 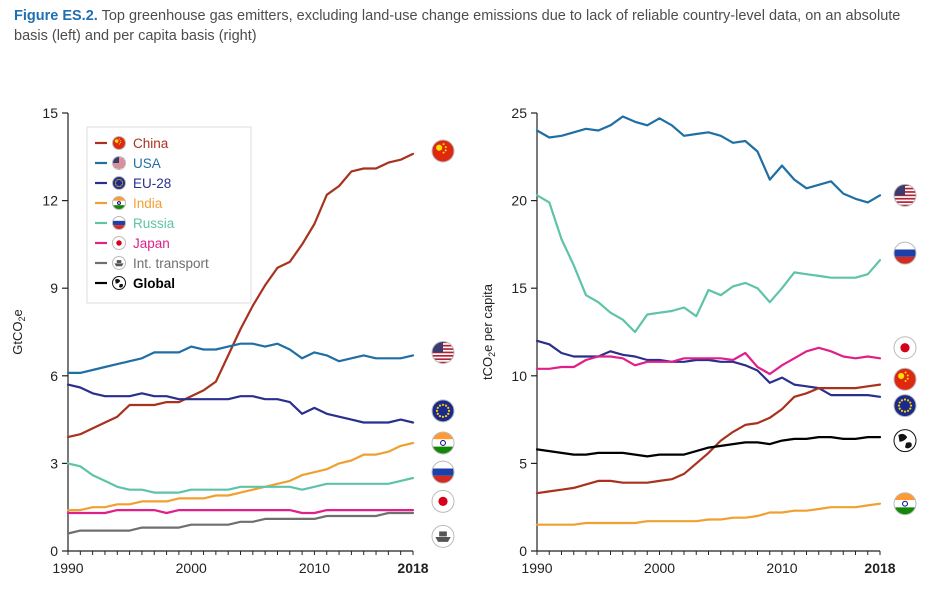 What do you see at coordinates (536, 568) in the screenshot?
I see `x-tick-label: 1990` at bounding box center [536, 568].